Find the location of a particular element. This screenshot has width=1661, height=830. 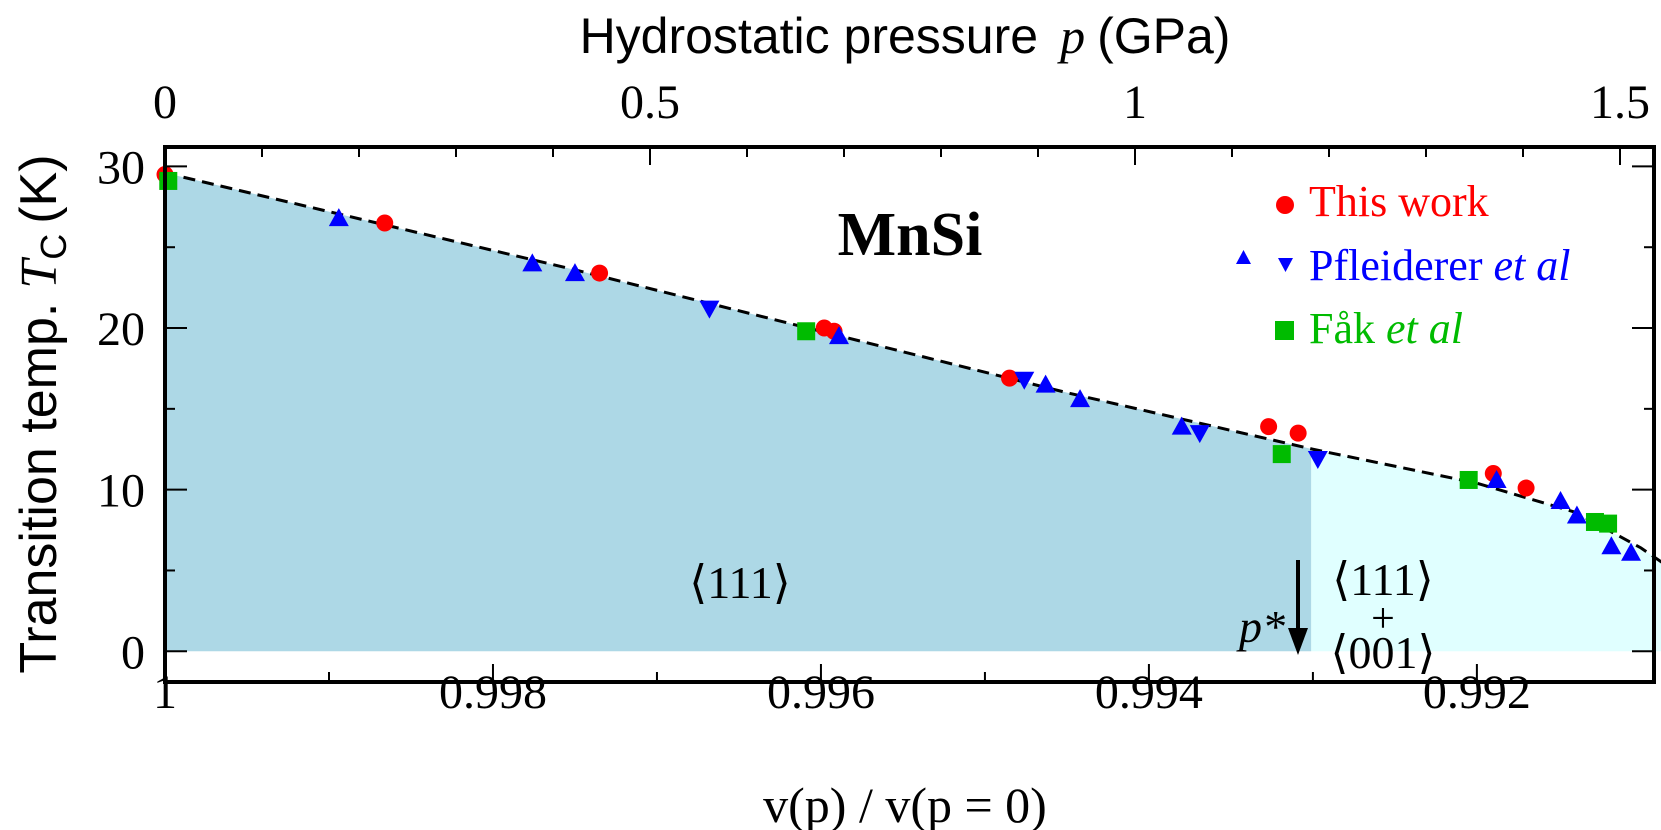

y-tick-label: 20 is located at coordinates (121, 329).